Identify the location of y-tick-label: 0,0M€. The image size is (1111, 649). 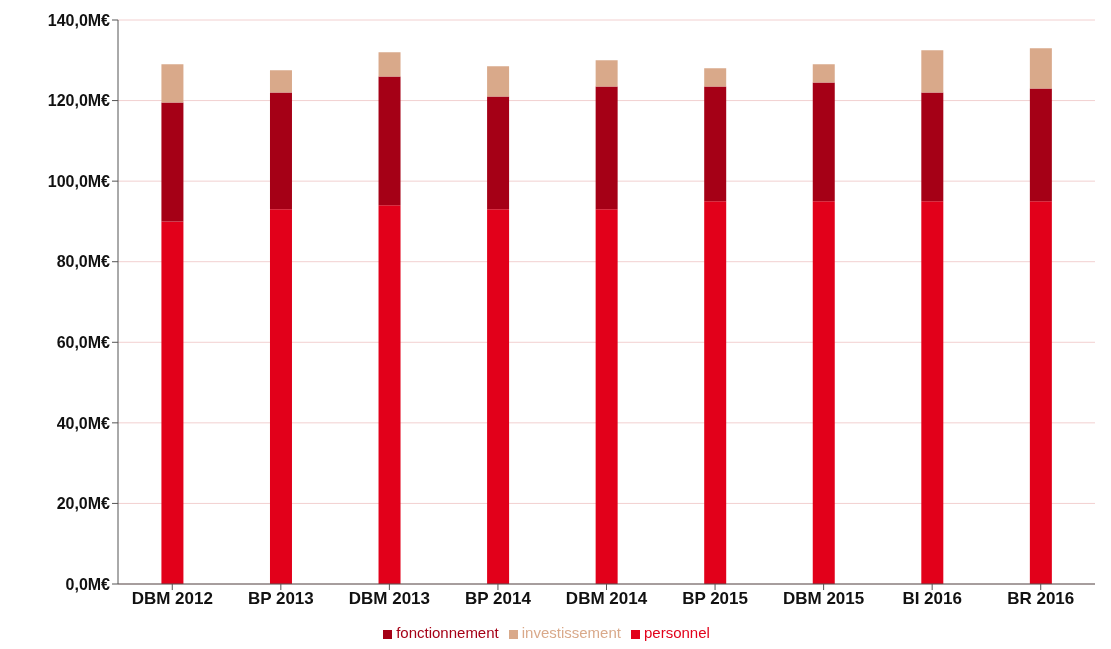
(88, 584).